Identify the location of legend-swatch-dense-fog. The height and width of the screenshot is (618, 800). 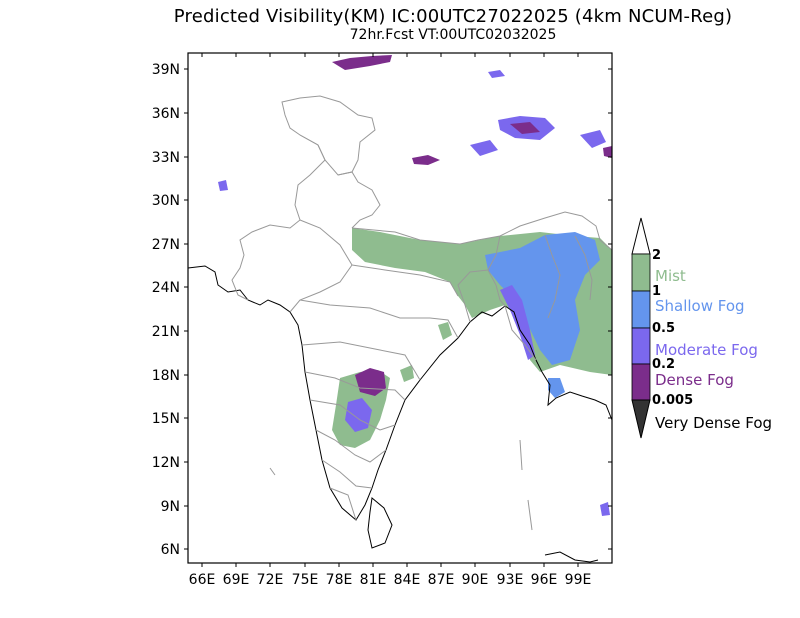
(641, 382).